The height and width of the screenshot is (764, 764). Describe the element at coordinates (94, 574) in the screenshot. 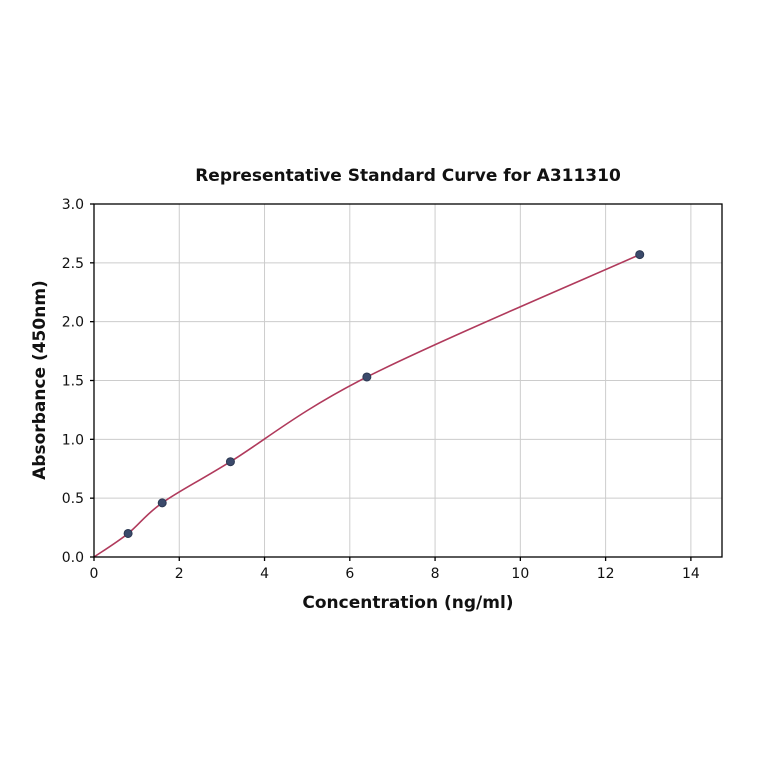

I see `x-tick-label: 0` at that location.